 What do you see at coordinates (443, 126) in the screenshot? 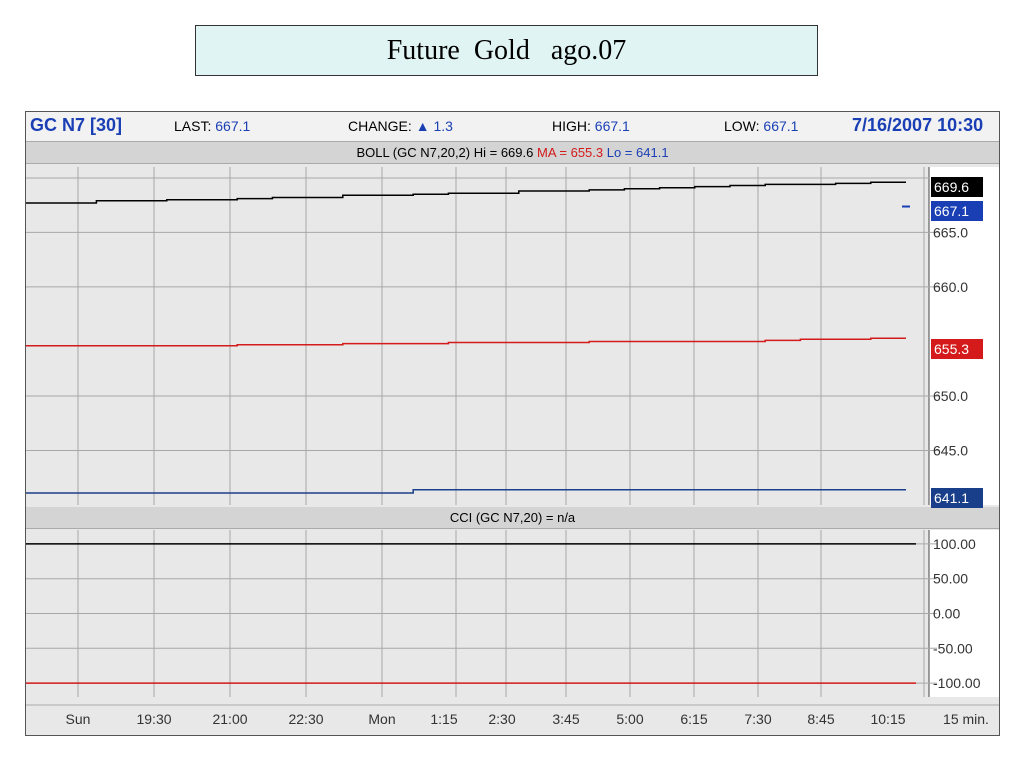
I see `change-value: 1.3` at bounding box center [443, 126].